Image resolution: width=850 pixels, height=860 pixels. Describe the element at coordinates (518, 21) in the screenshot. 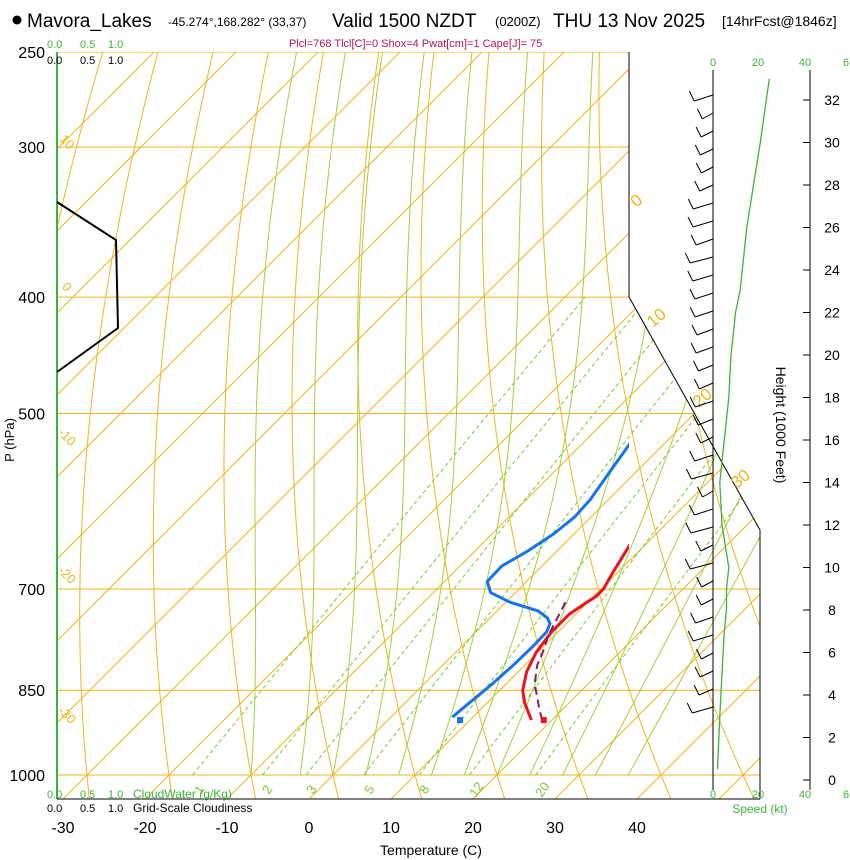

I see `utc-time: (0200Z)` at that location.